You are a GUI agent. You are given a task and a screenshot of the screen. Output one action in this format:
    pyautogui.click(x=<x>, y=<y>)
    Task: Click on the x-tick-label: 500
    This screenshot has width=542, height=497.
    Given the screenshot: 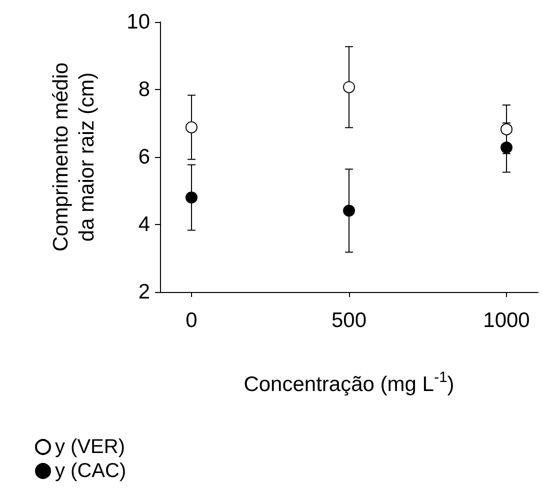 What is the action you would take?
    pyautogui.click(x=349, y=320)
    